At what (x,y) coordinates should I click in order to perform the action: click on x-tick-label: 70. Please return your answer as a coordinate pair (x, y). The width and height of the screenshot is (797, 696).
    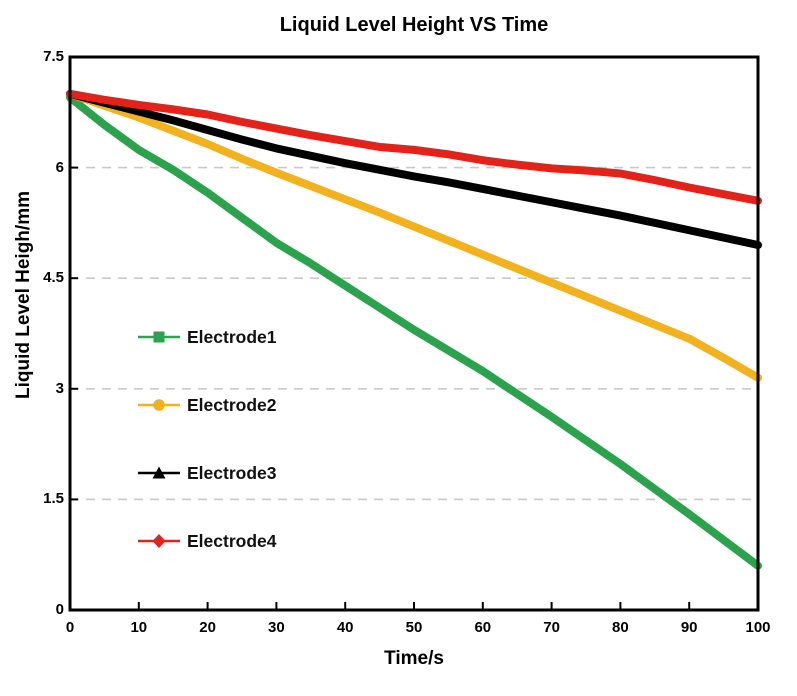
    Looking at the image, I should click on (551, 627).